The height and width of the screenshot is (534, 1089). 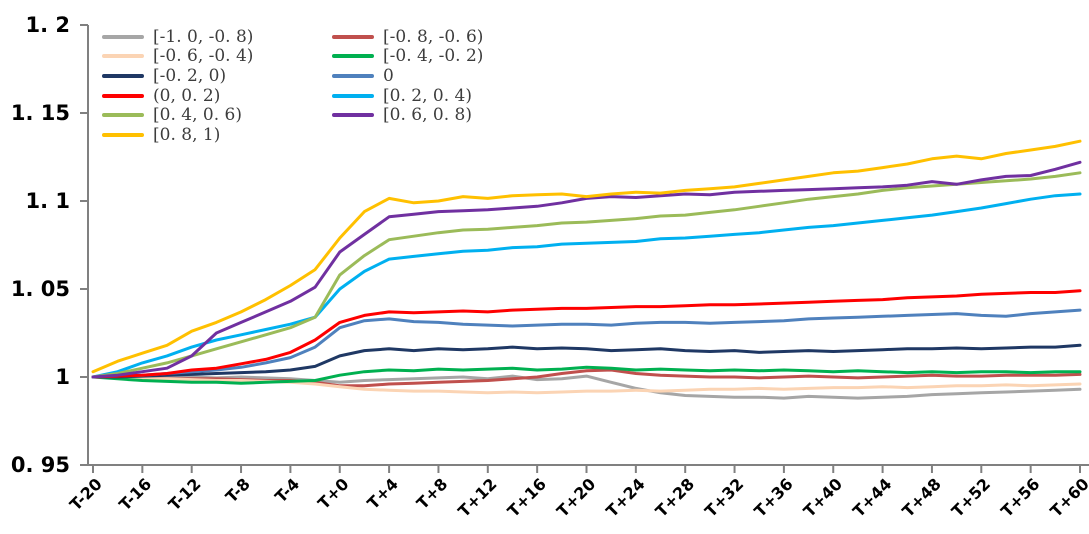 What do you see at coordinates (432, 493) in the screenshot?
I see `x-tick-label: T+8` at bounding box center [432, 493].